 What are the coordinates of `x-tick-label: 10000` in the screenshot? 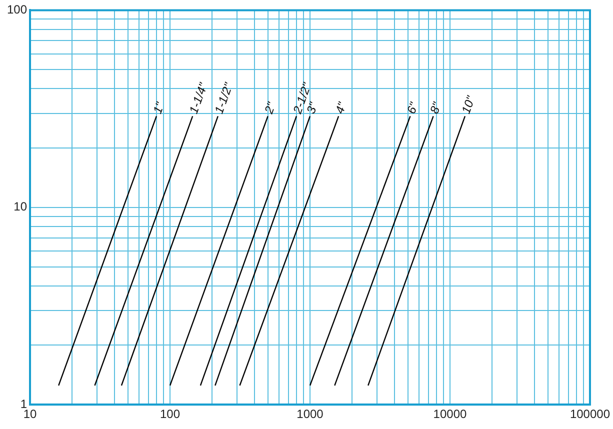 It's located at (450, 414).